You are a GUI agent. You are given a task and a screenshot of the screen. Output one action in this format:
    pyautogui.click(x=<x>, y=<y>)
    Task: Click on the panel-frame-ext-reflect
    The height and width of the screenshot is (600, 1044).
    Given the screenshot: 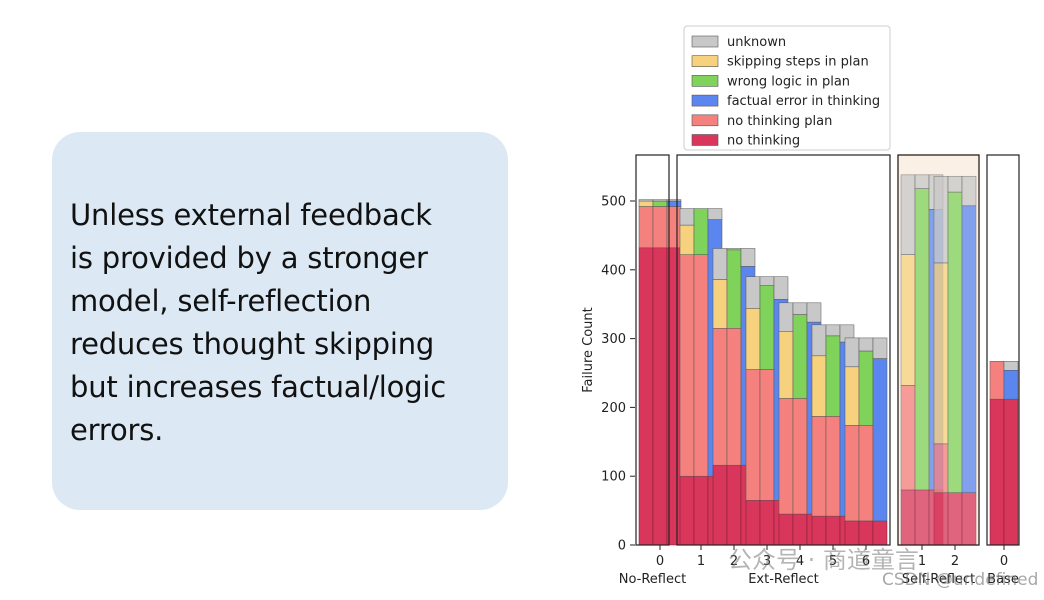 What is the action you would take?
    pyautogui.click(x=783, y=350)
    